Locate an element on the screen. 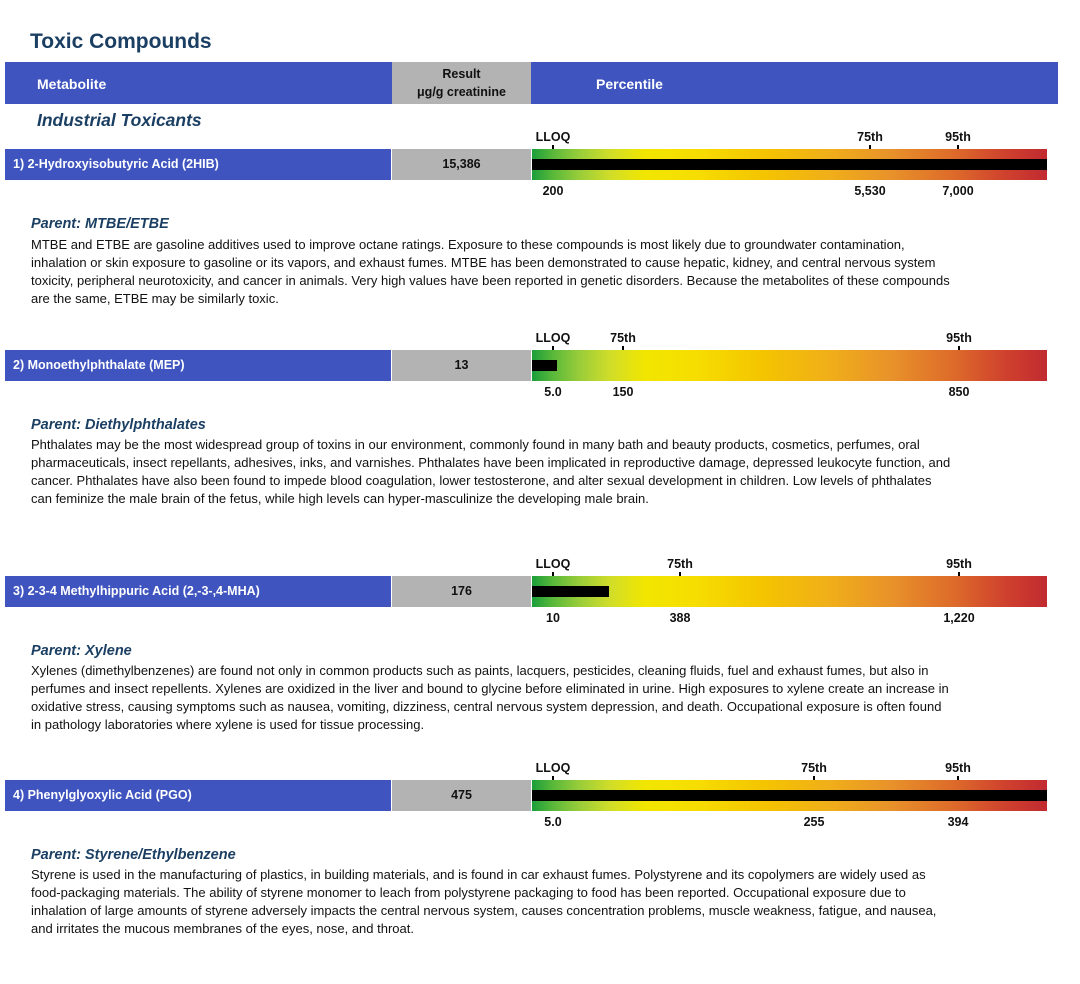  lloq-value: 10 is located at coordinates (553, 618).